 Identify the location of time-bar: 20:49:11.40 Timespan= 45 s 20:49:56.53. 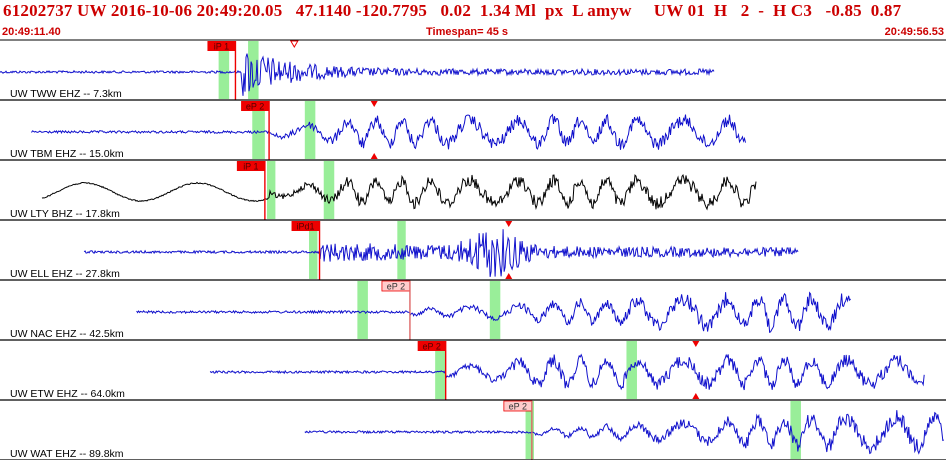
(473, 33).